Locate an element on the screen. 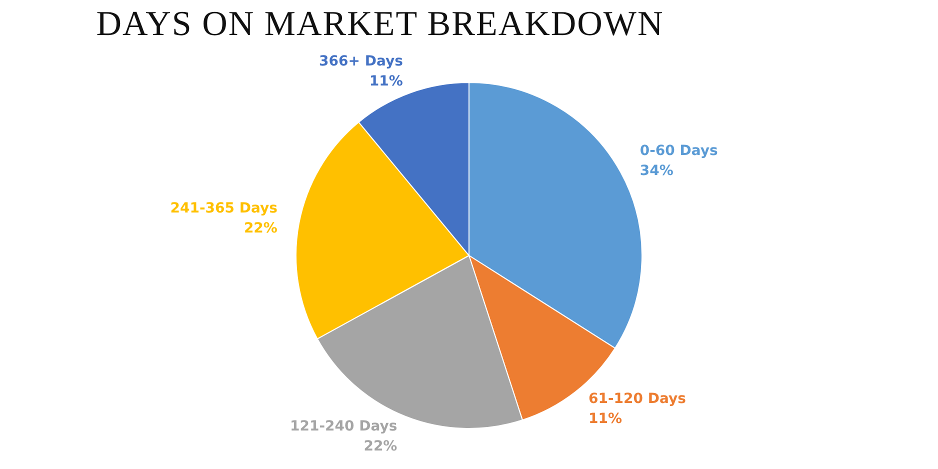 This screenshot has height=469, width=938. slice-label: 241-365 Days is located at coordinates (224, 208).